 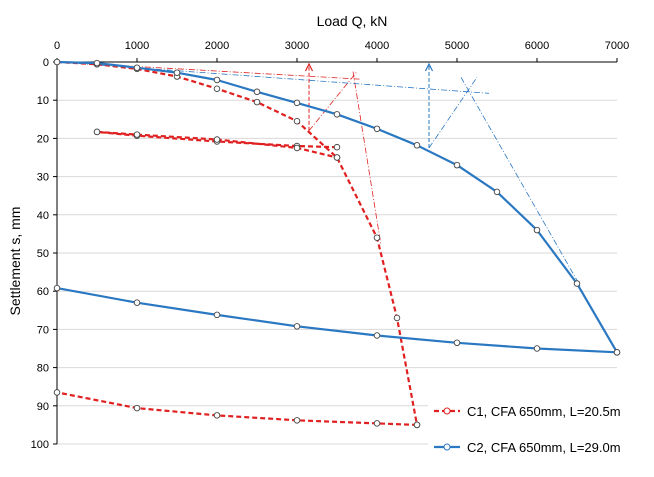 I want to click on legend-box, so click(x=539, y=429).